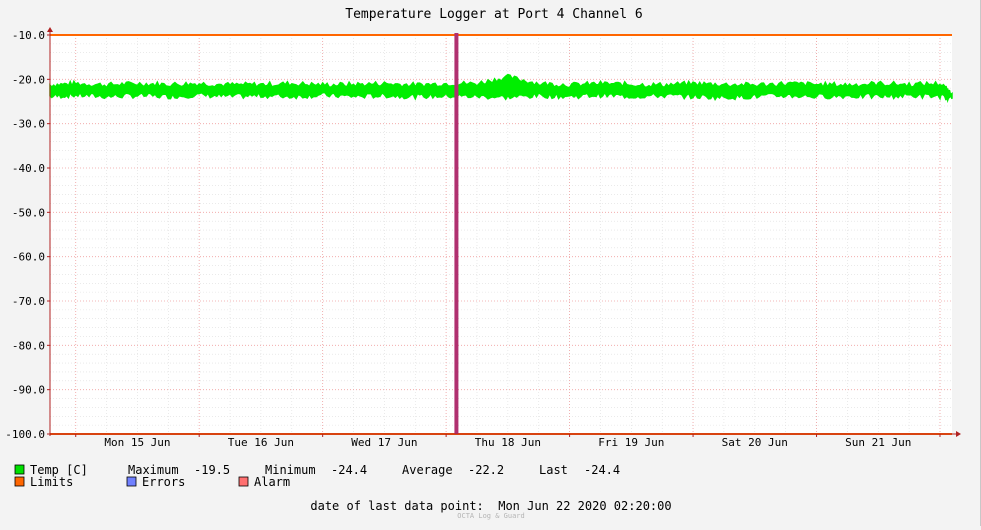 The width and height of the screenshot is (981, 530). What do you see at coordinates (51, 482) in the screenshot?
I see `legend-label-limits: Limits` at bounding box center [51, 482].